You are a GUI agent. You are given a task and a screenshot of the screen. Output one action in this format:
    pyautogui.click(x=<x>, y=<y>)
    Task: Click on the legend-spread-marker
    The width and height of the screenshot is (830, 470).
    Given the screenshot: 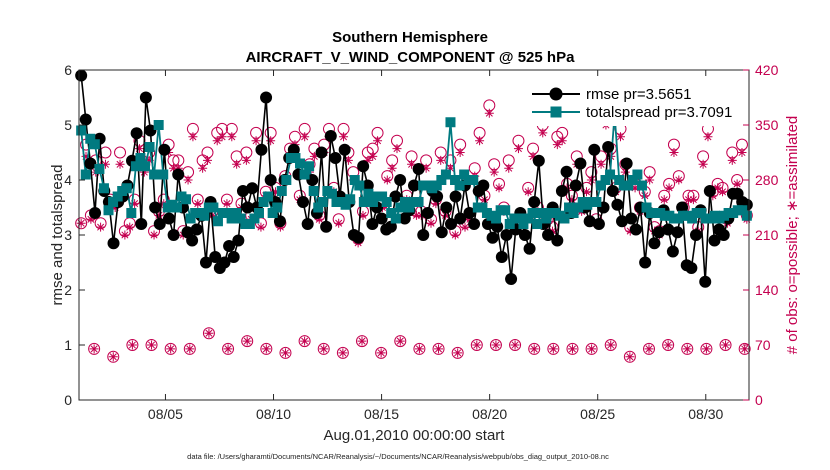 What is the action you would take?
    pyautogui.click(x=556, y=112)
    